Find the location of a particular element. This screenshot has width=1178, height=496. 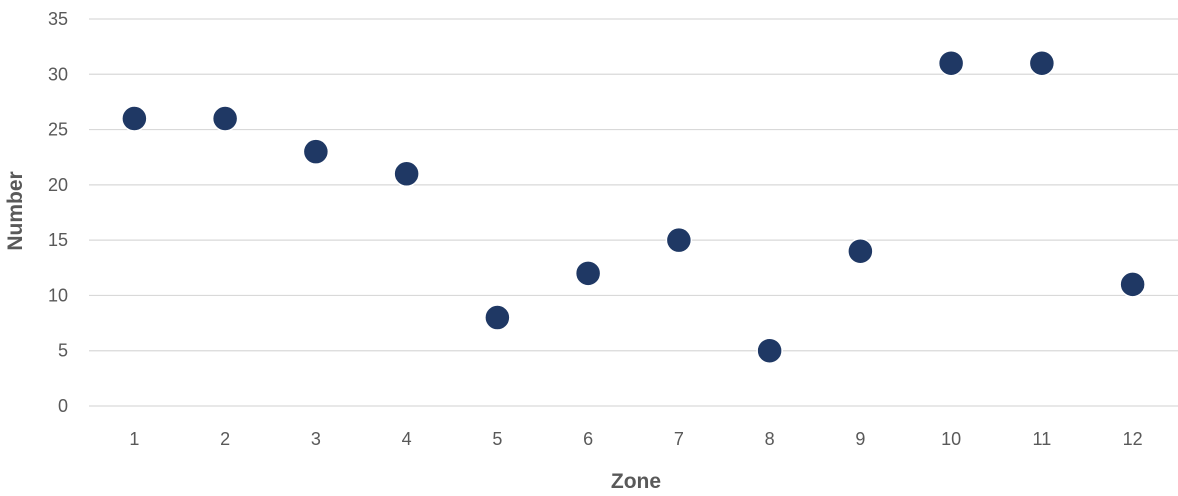

x-tick-label: 11 is located at coordinates (1042, 439).